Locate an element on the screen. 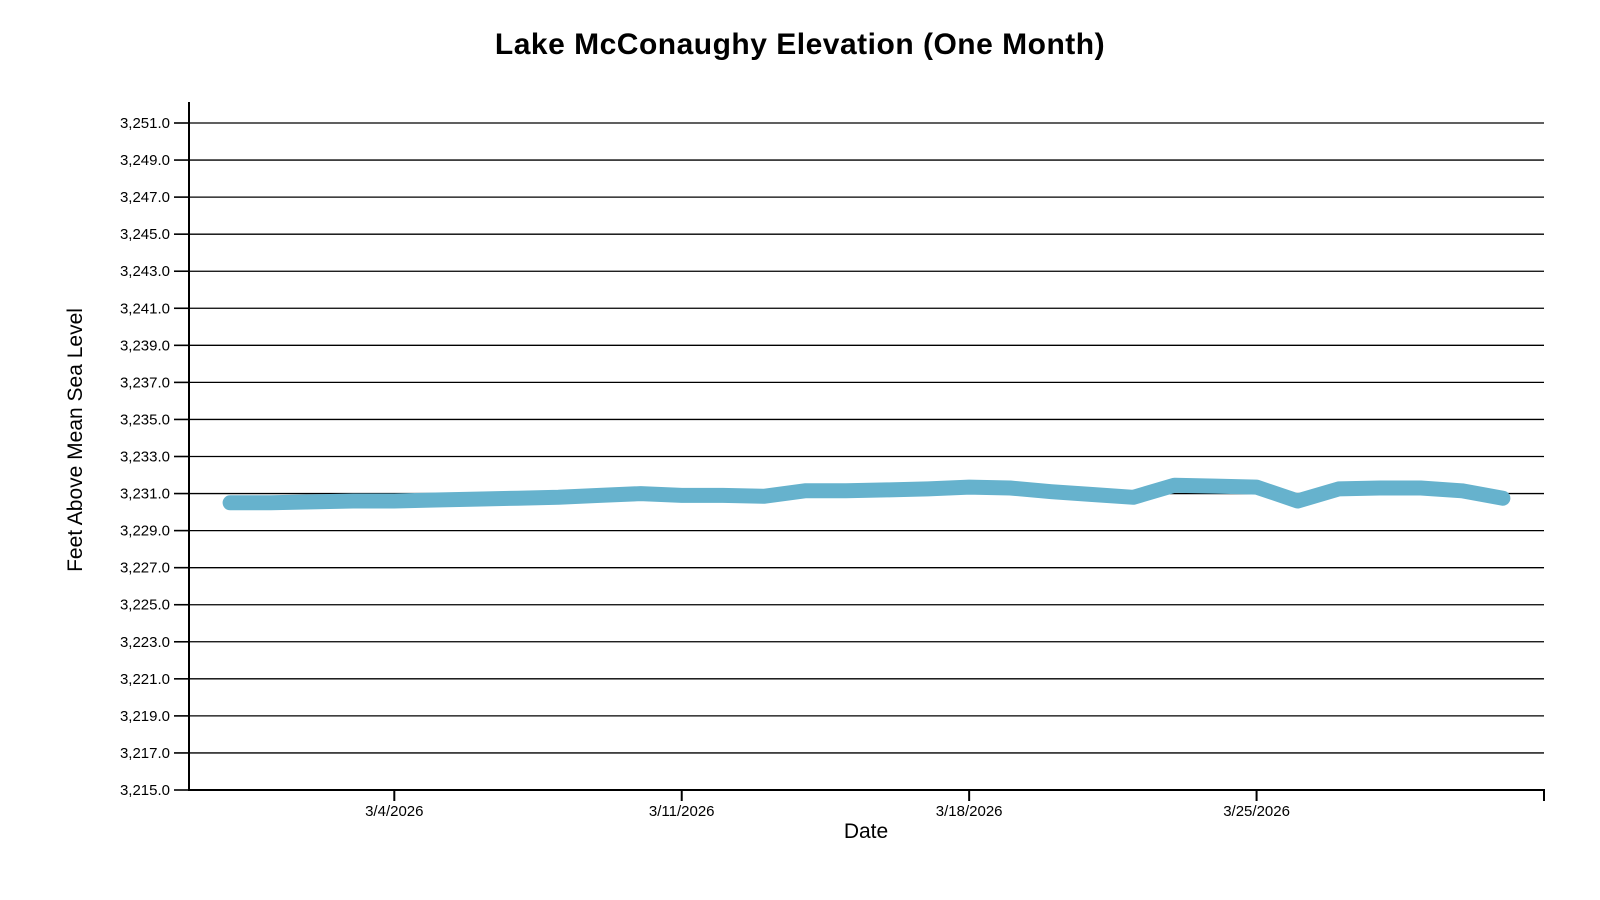  y-tick-label: 3,223.0 is located at coordinates (145, 642).